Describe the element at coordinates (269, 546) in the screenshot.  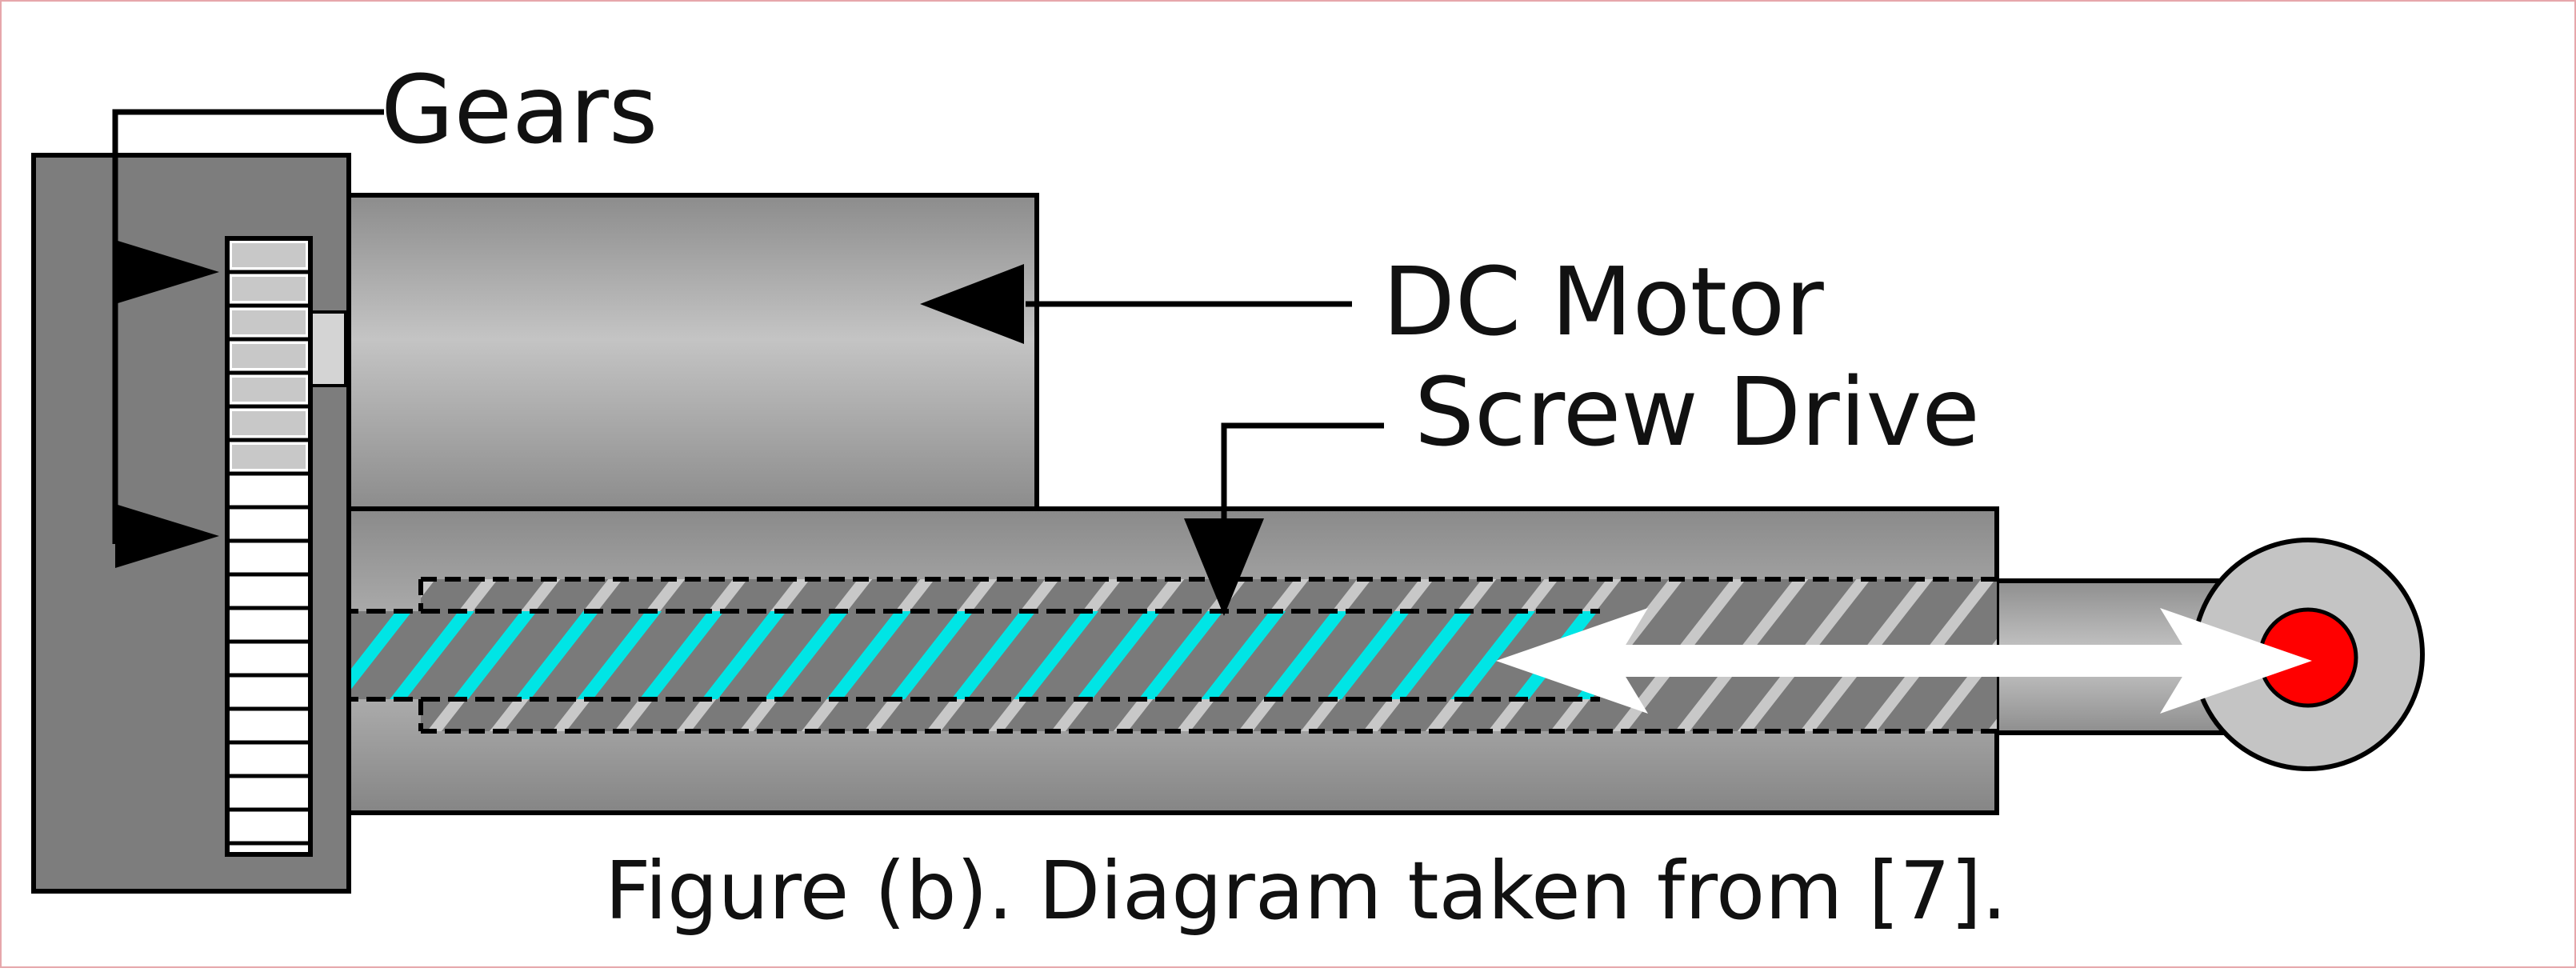
I see `gear-stack` at that location.